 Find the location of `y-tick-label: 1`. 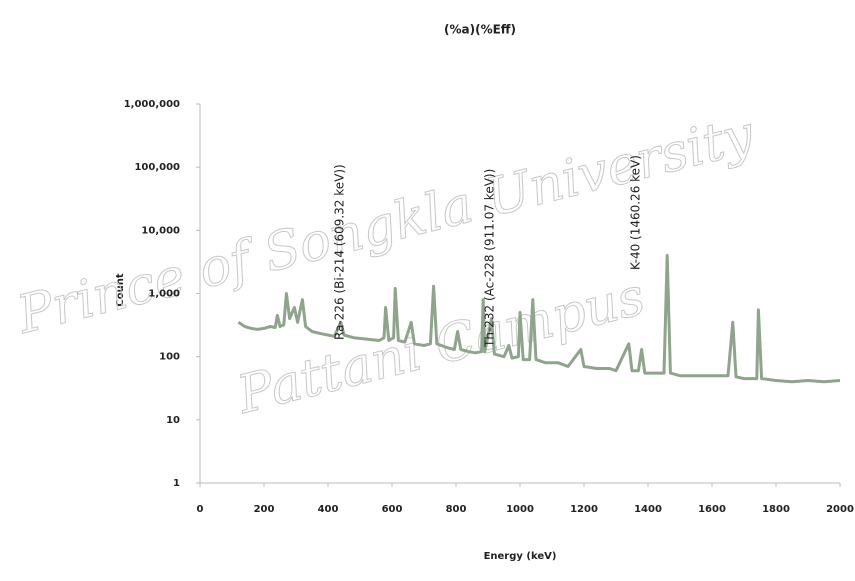

y-tick-label: 1 is located at coordinates (176, 483).